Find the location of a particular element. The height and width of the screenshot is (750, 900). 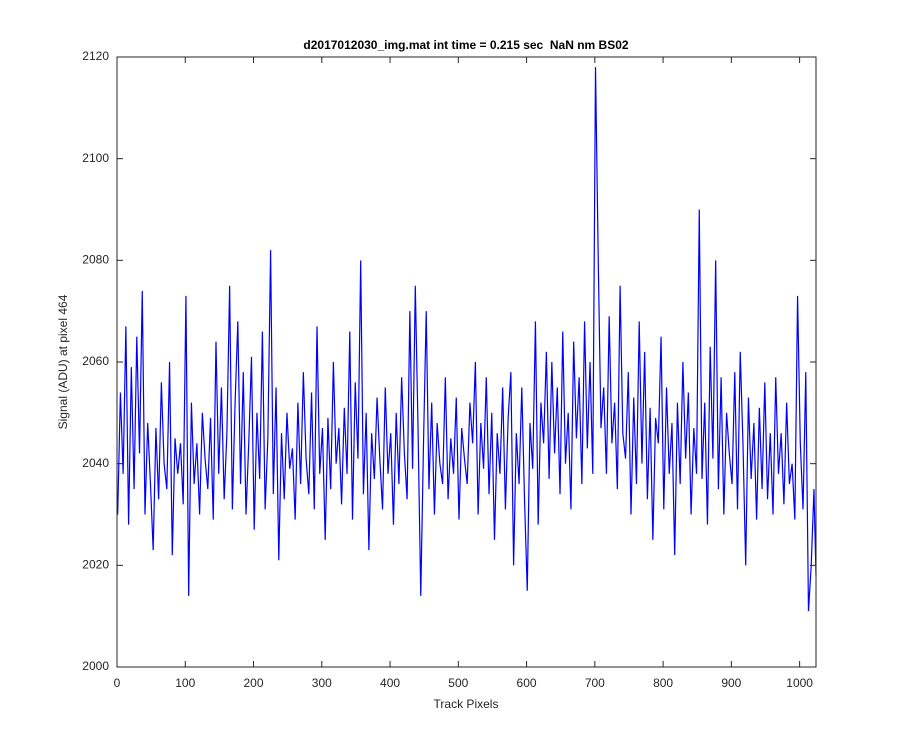

x-tick-label: 800 is located at coordinates (663, 683).